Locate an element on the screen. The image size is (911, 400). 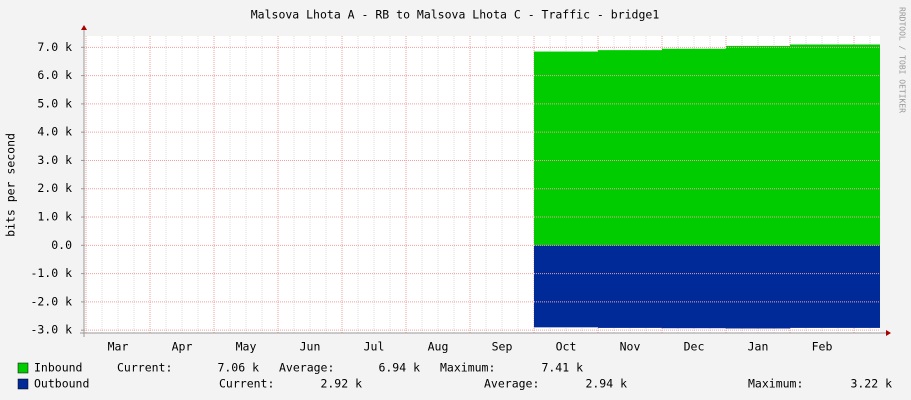
y-tick-label: 4.0 k is located at coordinates (54, 132).